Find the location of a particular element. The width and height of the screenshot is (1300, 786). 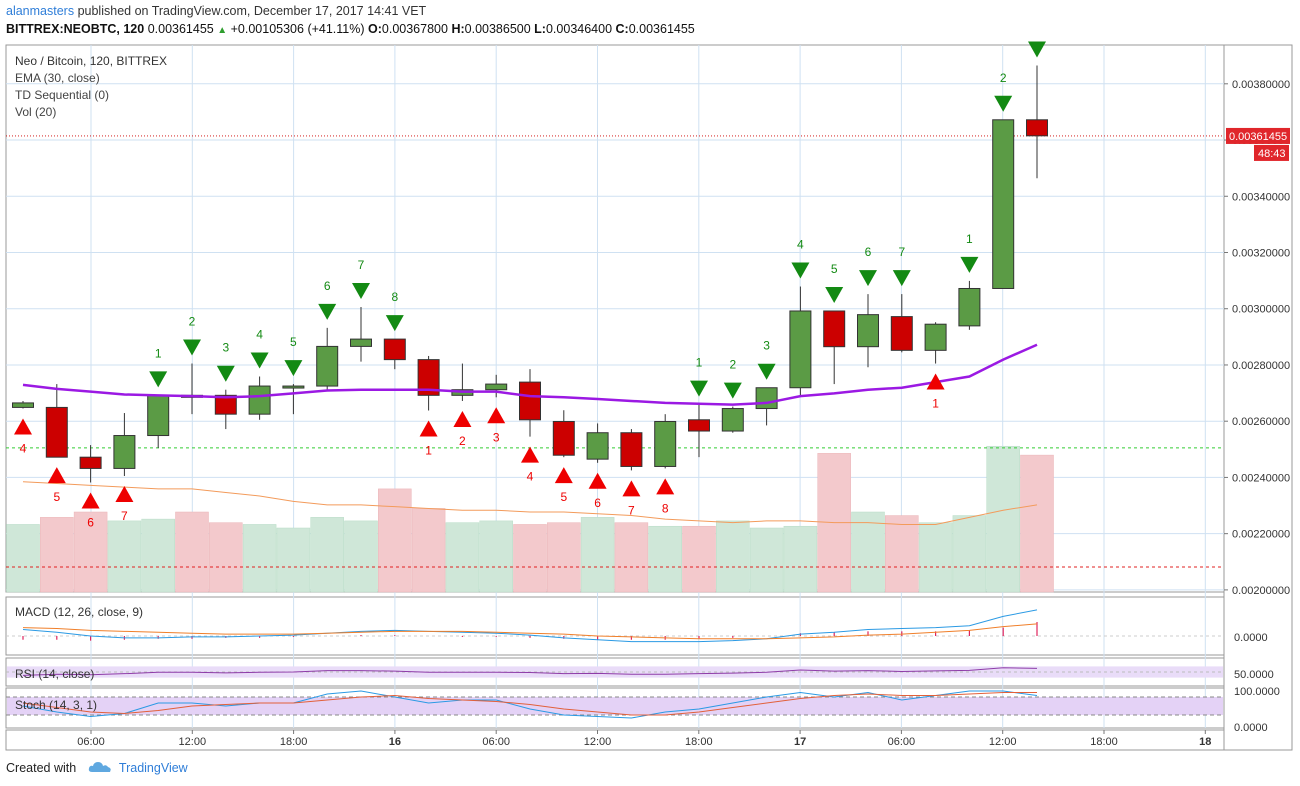

price-axis is located at coordinates (1258, 397).